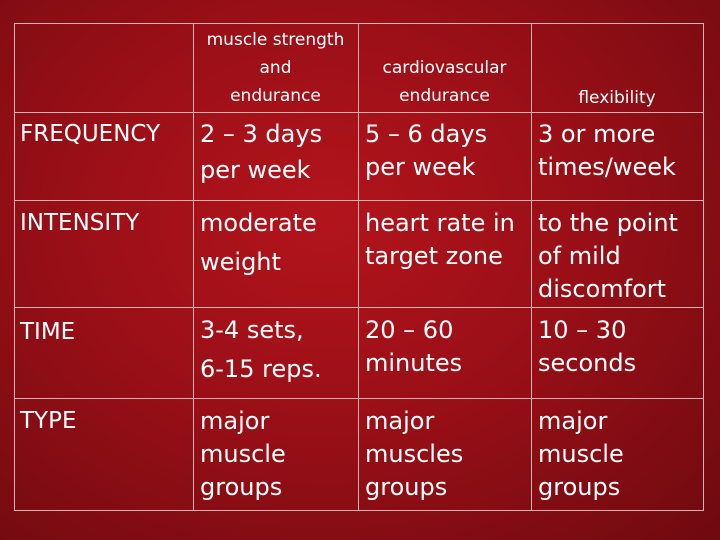  Describe the element at coordinates (48, 421) in the screenshot. I see `row-label-type: TYPE` at that location.